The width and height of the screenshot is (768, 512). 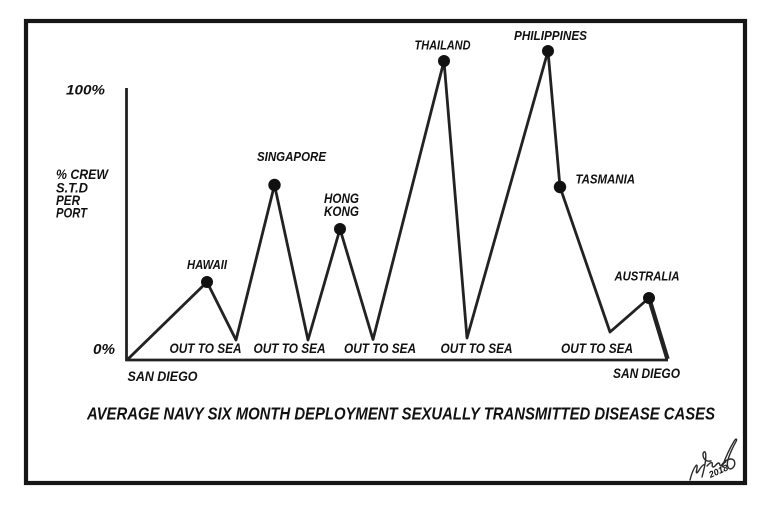 I want to click on svg-text: THAILAND, so click(x=443, y=44).